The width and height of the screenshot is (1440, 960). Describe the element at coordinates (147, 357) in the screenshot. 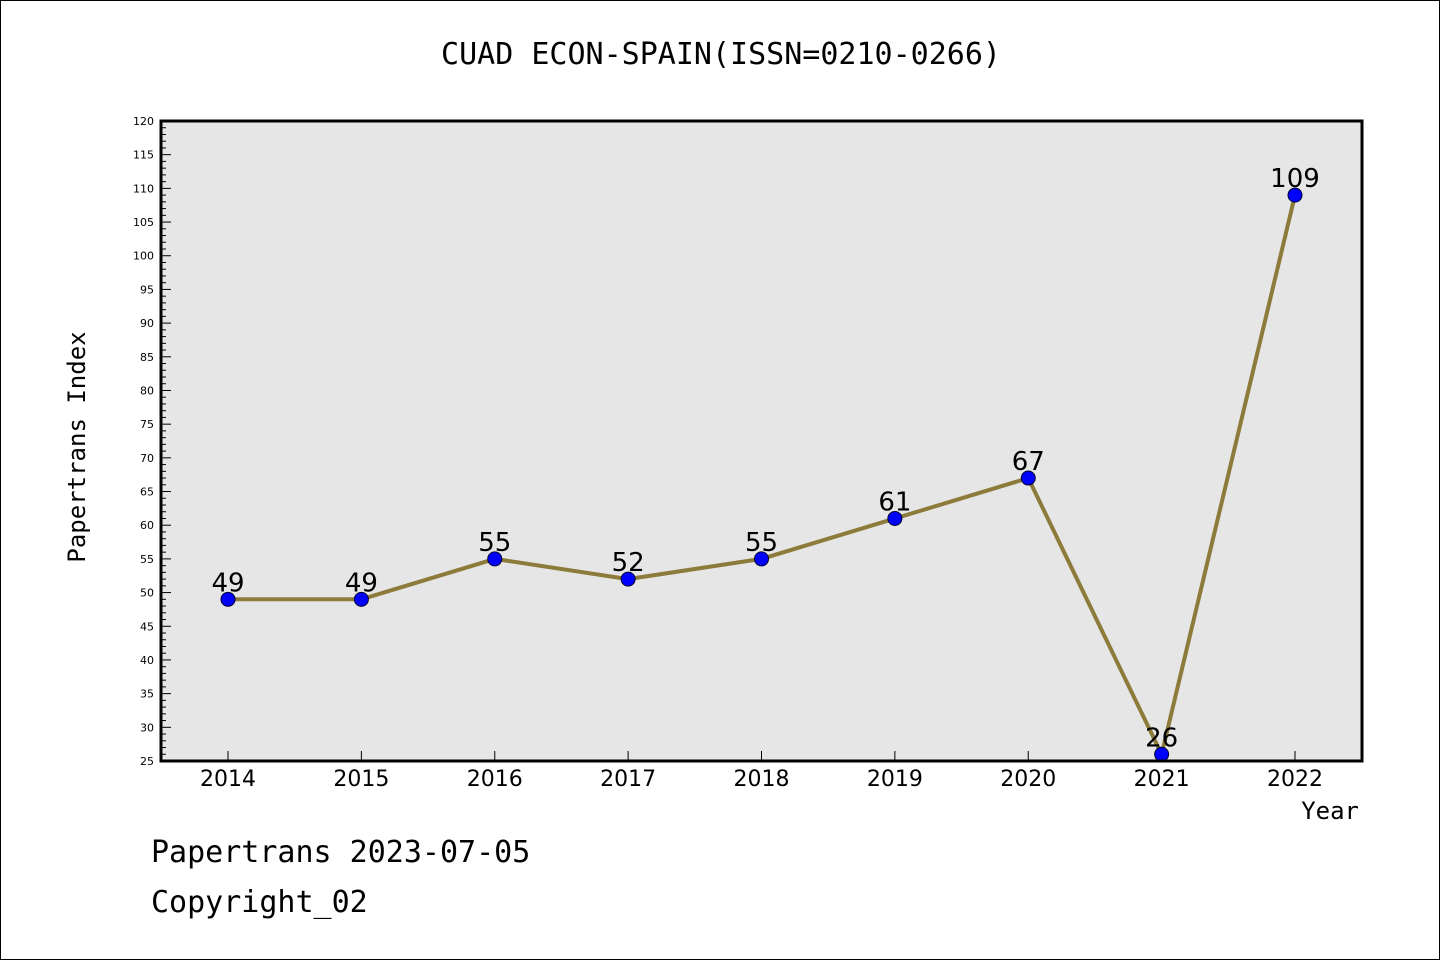

I see `y-tick-label: 85` at that location.